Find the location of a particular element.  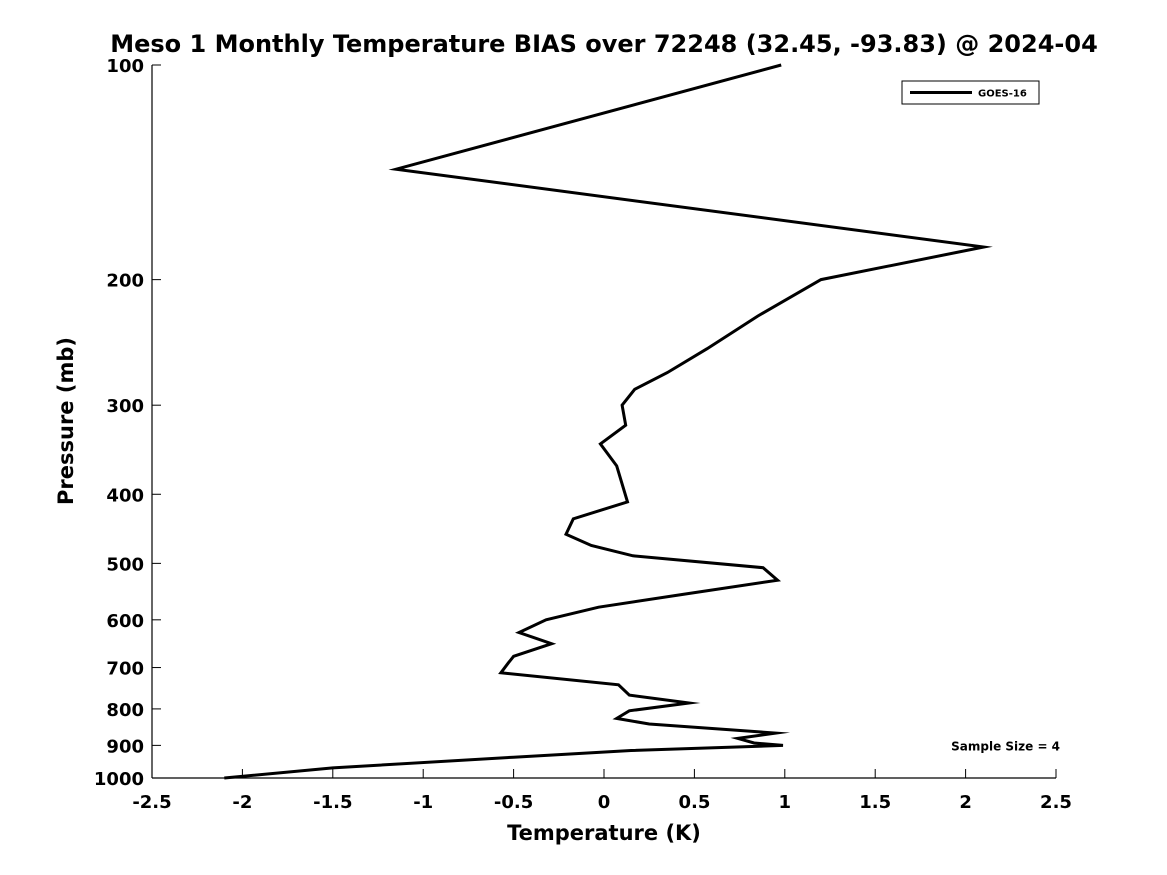

y-tick-label: 700 is located at coordinates (125, 669).